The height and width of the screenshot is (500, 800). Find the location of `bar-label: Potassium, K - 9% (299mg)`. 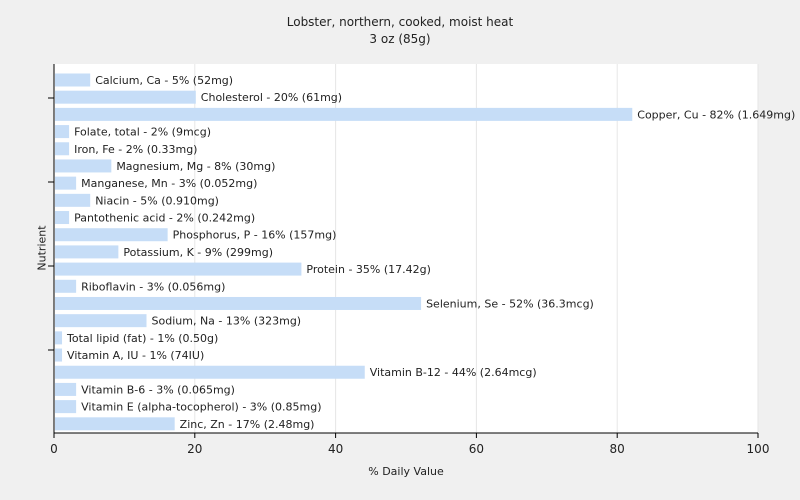

bar-label: Potassium, K - 9% (299mg) is located at coordinates (198, 252).